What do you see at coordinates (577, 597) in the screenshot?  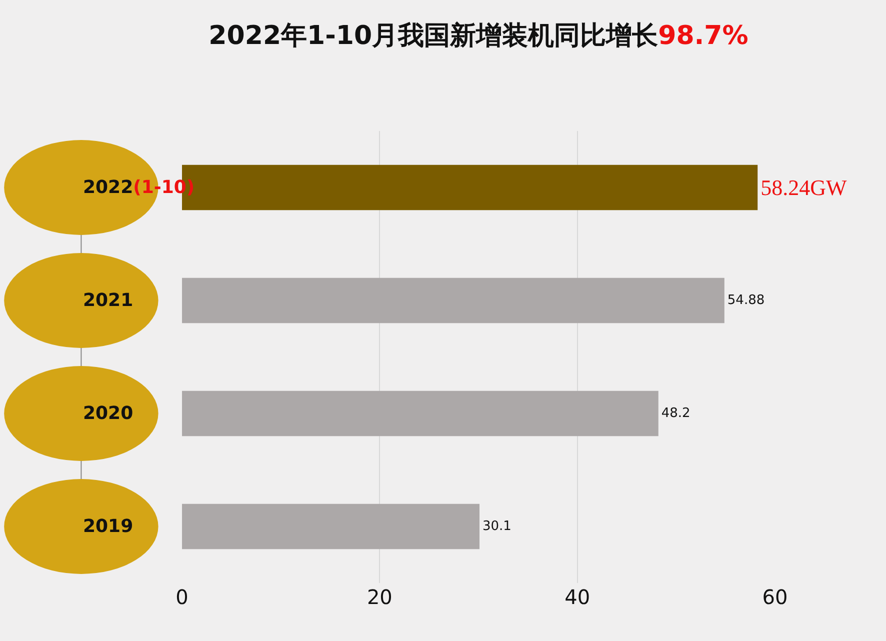 I see `x-tick-label: 40` at bounding box center [577, 597].